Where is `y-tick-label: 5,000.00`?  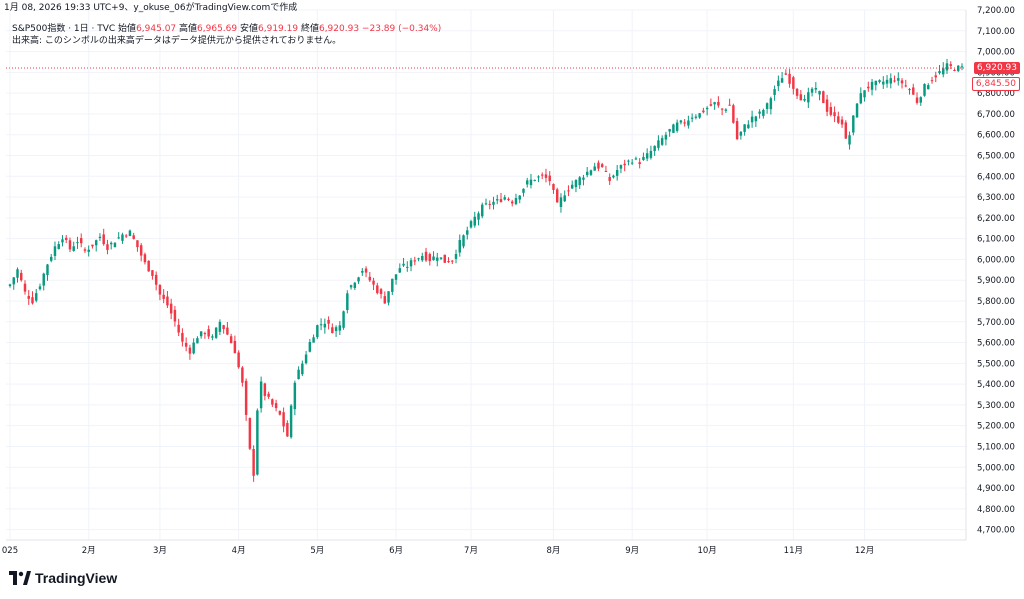 y-tick-label: 5,000.00 is located at coordinates (996, 468).